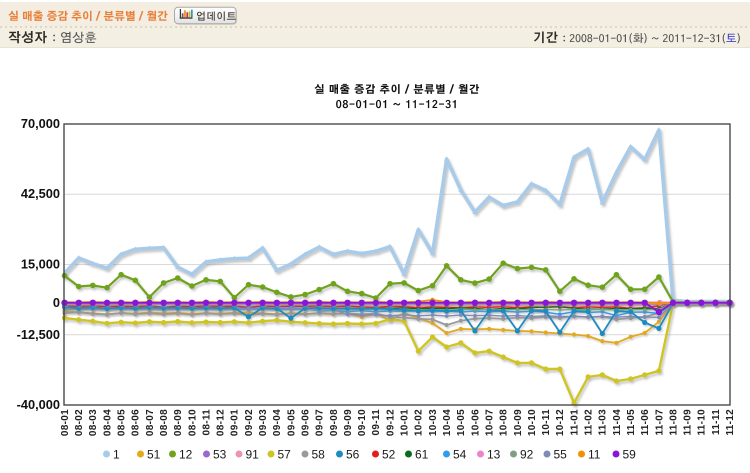  I want to click on svg-text: 10-11, so click(546, 422).